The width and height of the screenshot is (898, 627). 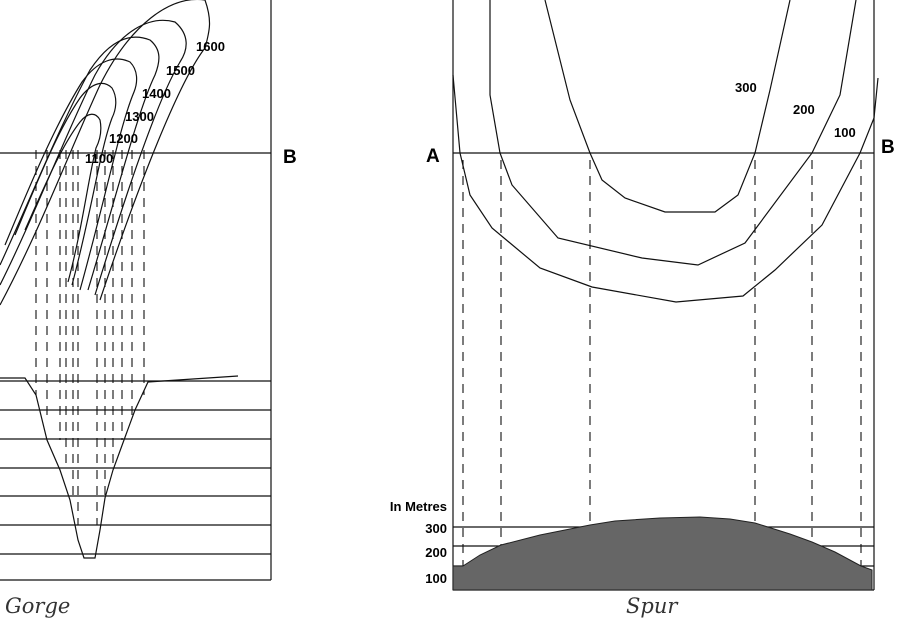 I want to click on gorge-projection-lines, so click(x=90, y=337).